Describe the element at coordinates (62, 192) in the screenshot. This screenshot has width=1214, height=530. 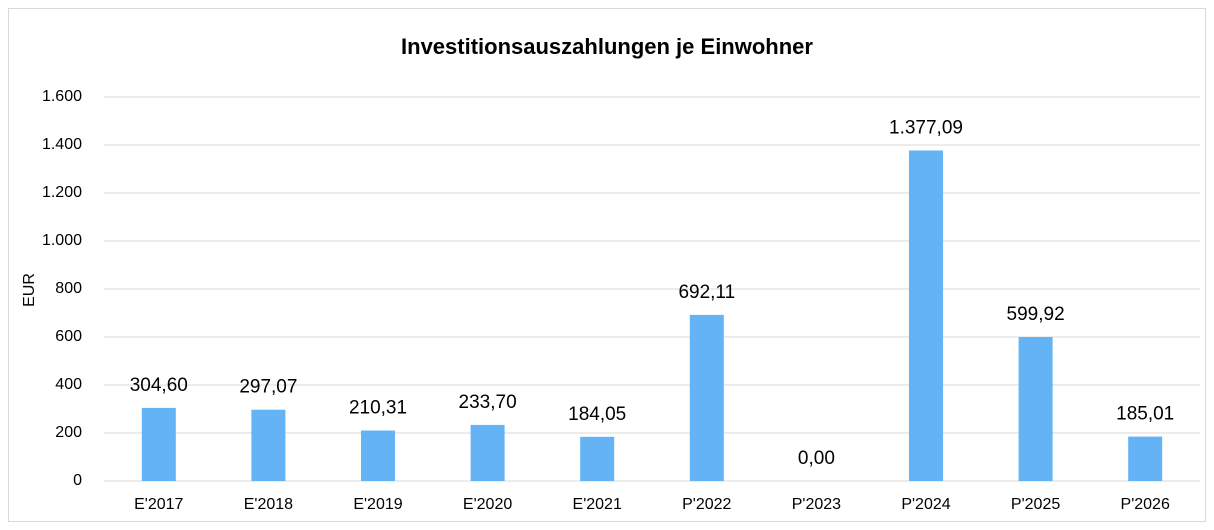
I see `y-tick-label: 1.200` at that location.